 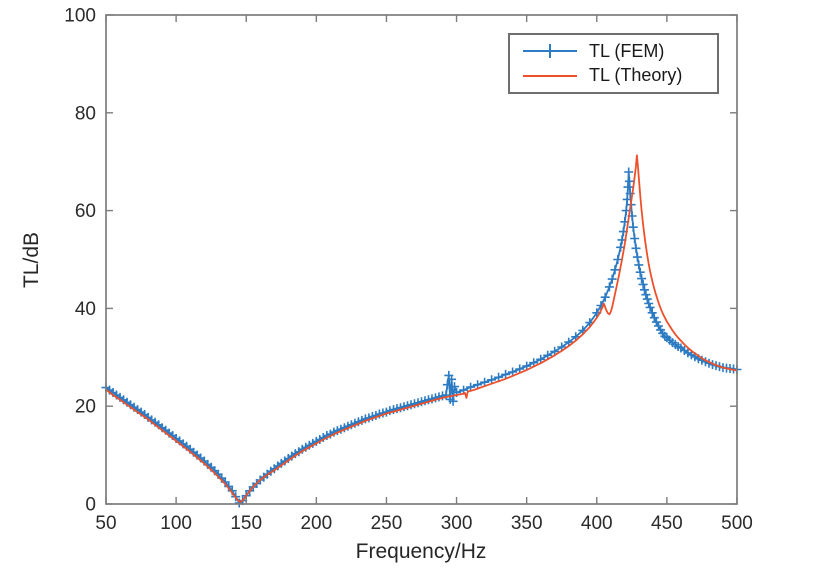 What do you see at coordinates (105, 523) in the screenshot?
I see `x-tick-label: 50` at bounding box center [105, 523].